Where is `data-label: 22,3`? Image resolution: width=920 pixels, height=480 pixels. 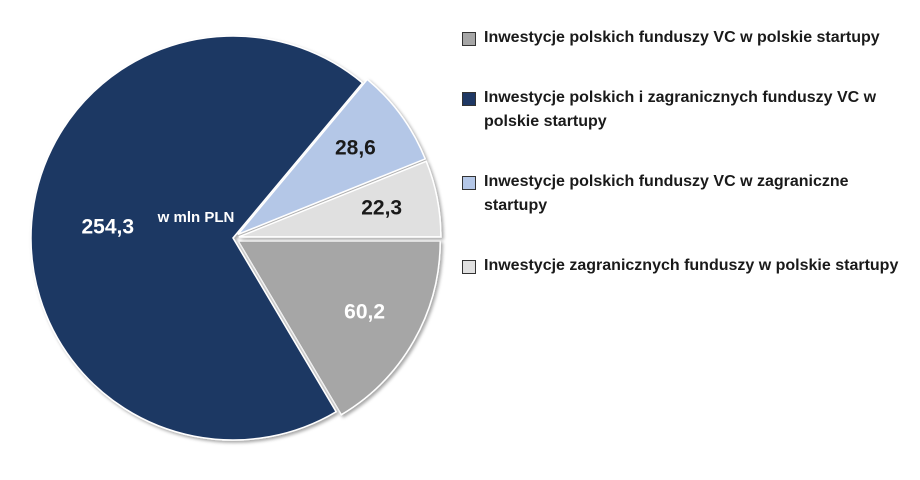
data-label: 22,3 is located at coordinates (381, 208).